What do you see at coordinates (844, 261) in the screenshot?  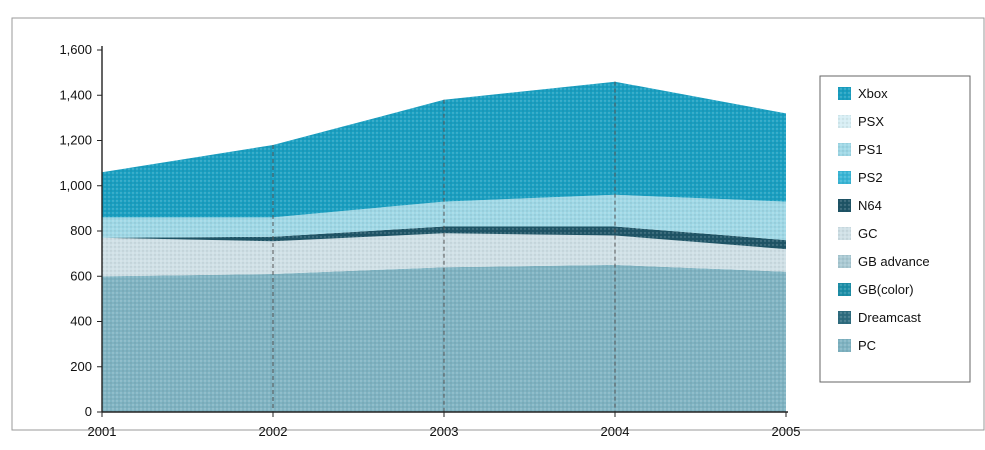 I see `legend-swatch-texture-gb-advance` at bounding box center [844, 261].